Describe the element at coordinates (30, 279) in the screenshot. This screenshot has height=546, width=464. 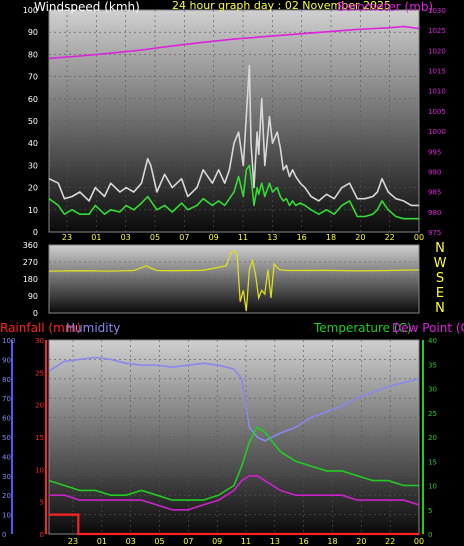
I see `y-tick-label: 180` at that location.